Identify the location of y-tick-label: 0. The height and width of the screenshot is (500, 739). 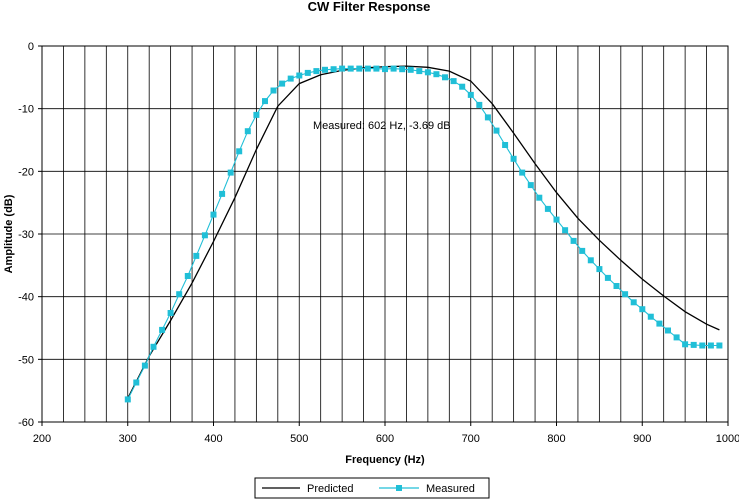
(31, 47).